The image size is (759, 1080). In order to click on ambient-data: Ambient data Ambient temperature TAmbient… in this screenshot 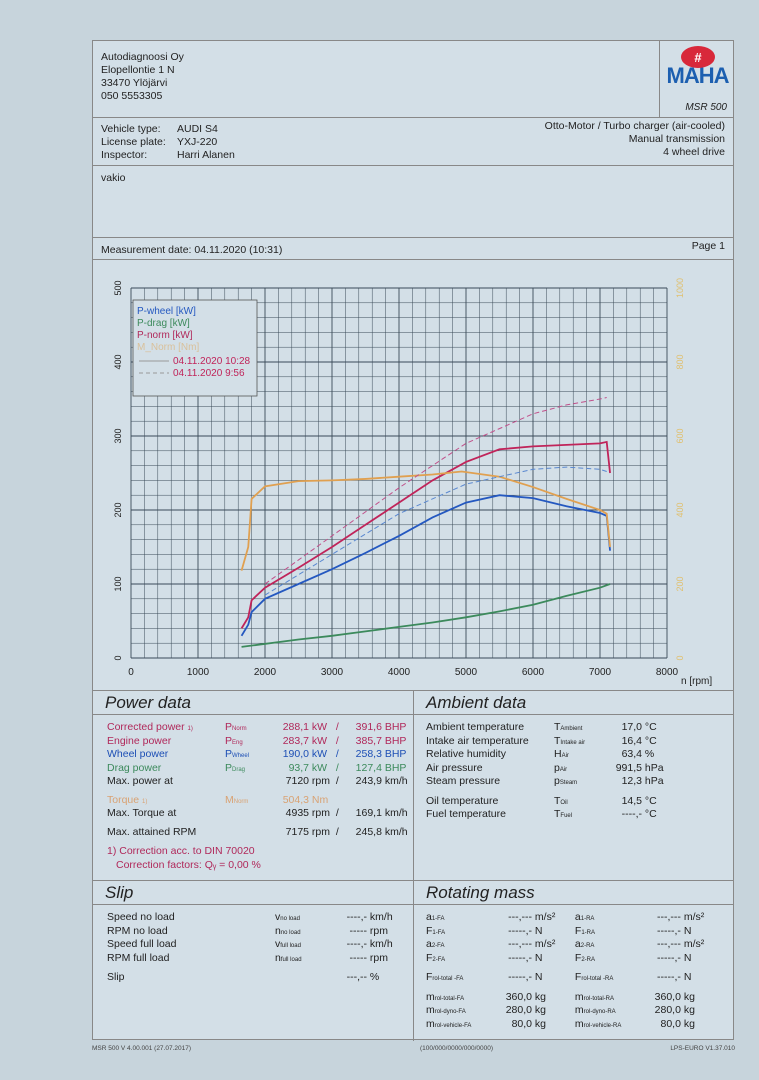, I will do `click(573, 755)`.